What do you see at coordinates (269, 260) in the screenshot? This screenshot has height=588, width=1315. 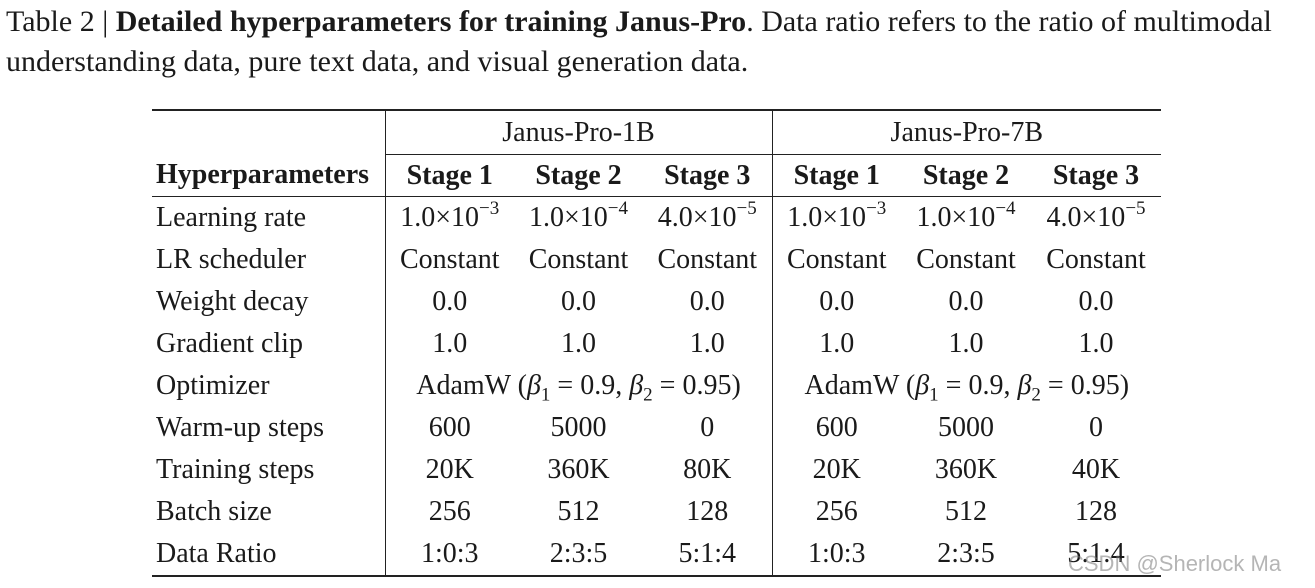 I see `row-label: LR scheduler` at bounding box center [269, 260].